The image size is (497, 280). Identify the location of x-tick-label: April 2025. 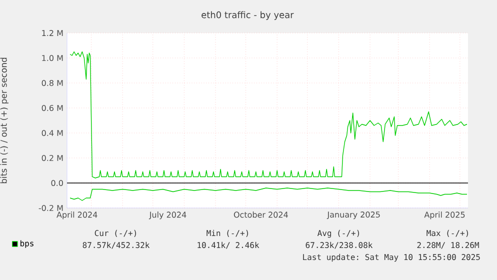
(444, 216).